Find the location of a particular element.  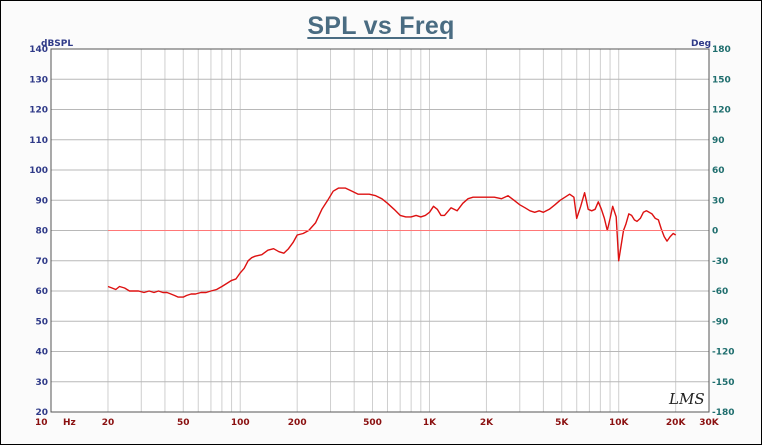

y2-tick-label: 180 is located at coordinates (721, 50).